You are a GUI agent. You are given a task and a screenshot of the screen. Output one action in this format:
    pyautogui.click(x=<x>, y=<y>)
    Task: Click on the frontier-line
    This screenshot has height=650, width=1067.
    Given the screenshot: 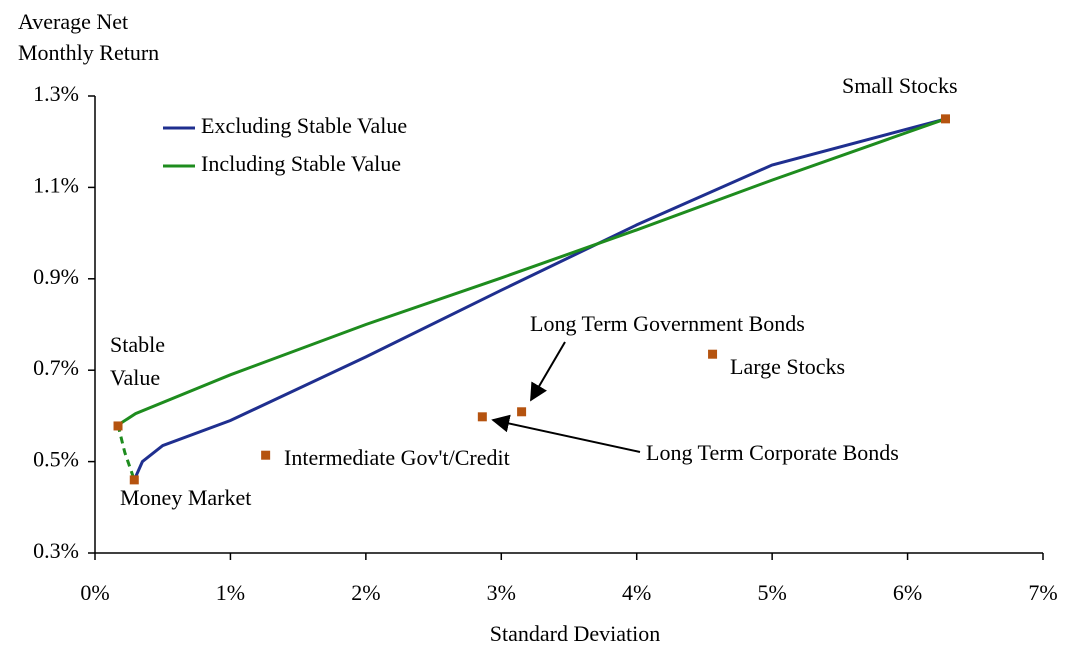 What is the action you would take?
    pyautogui.click(x=126, y=452)
    